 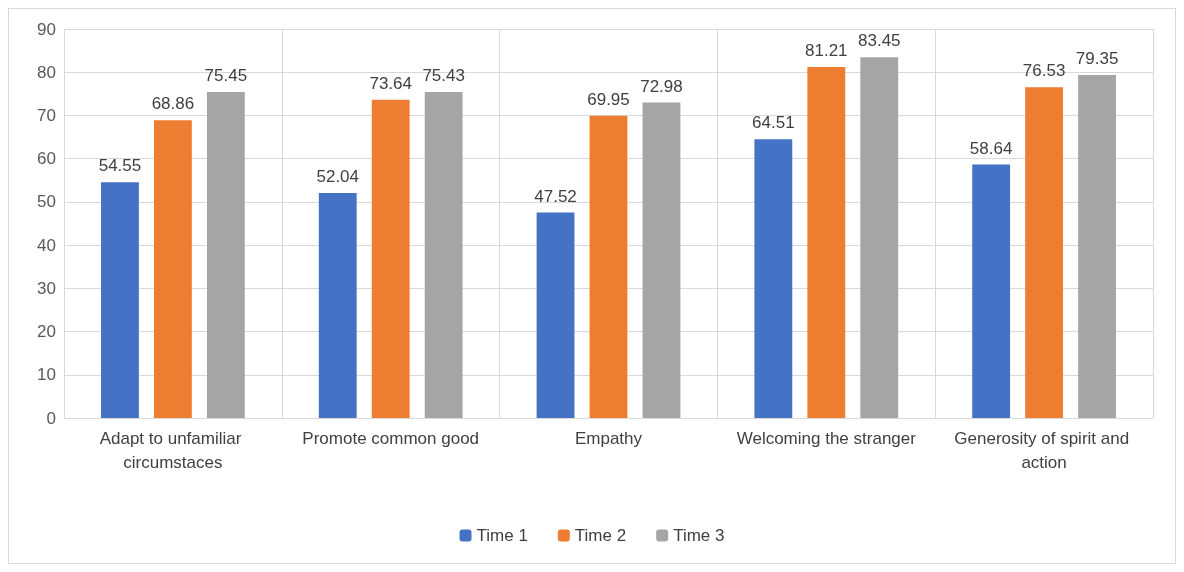 I want to click on legend-label: Time 2, so click(x=600, y=535).